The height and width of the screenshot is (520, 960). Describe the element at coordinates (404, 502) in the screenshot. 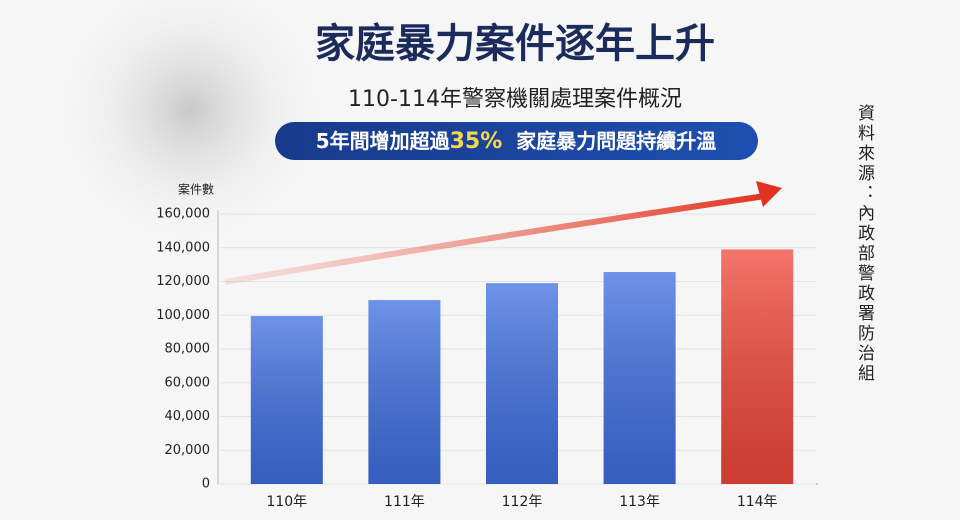

I see `x-tick-label: 111年` at that location.